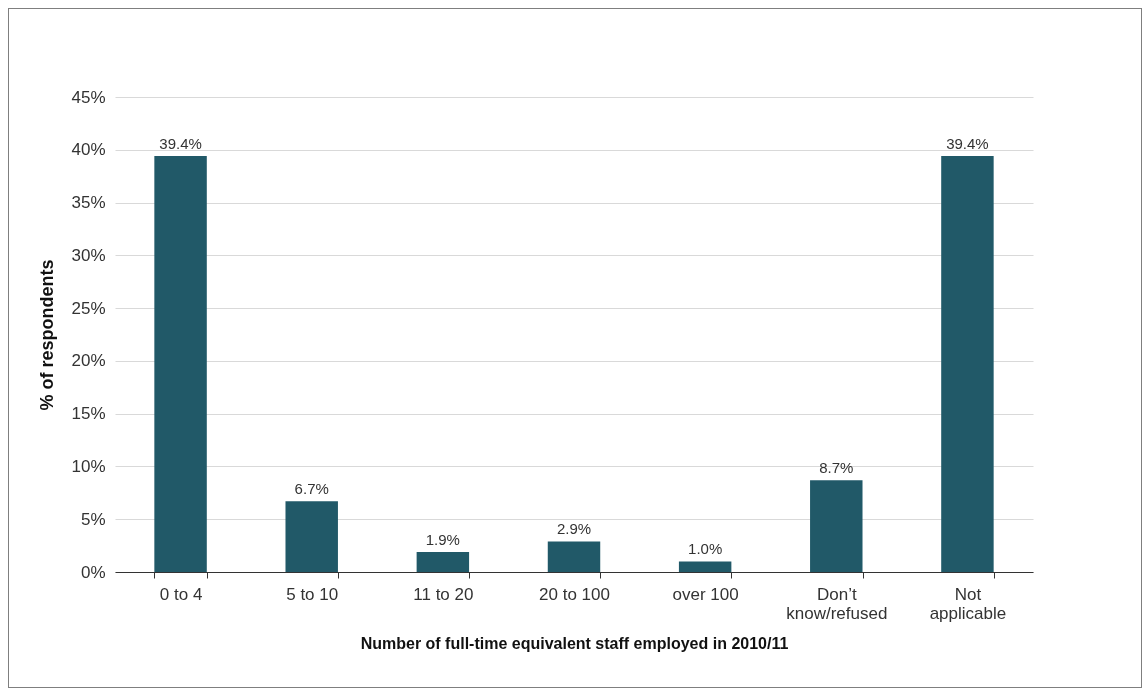 Image resolution: width=1144 pixels, height=690 pixels. What do you see at coordinates (88, 97) in the screenshot?
I see `y-tick-label: 45%` at bounding box center [88, 97].